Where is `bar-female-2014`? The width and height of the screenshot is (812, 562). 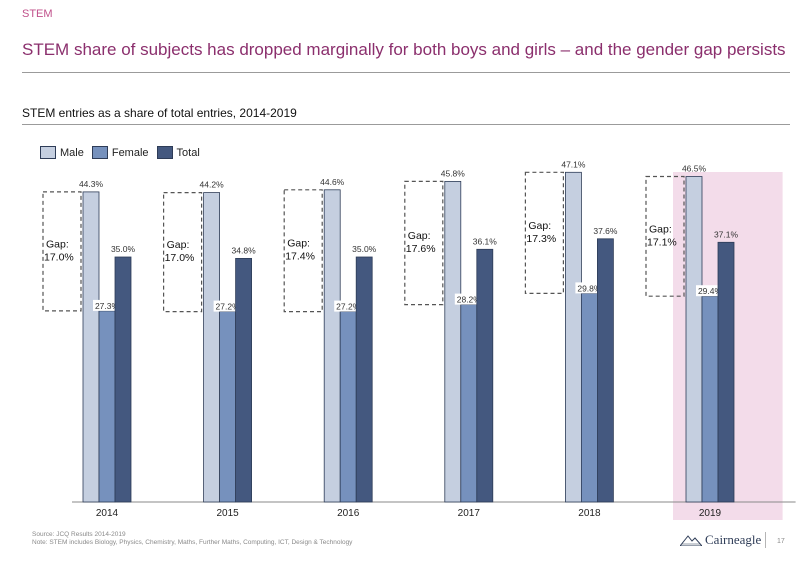
bar-female-2014 is located at coordinates (107, 406).